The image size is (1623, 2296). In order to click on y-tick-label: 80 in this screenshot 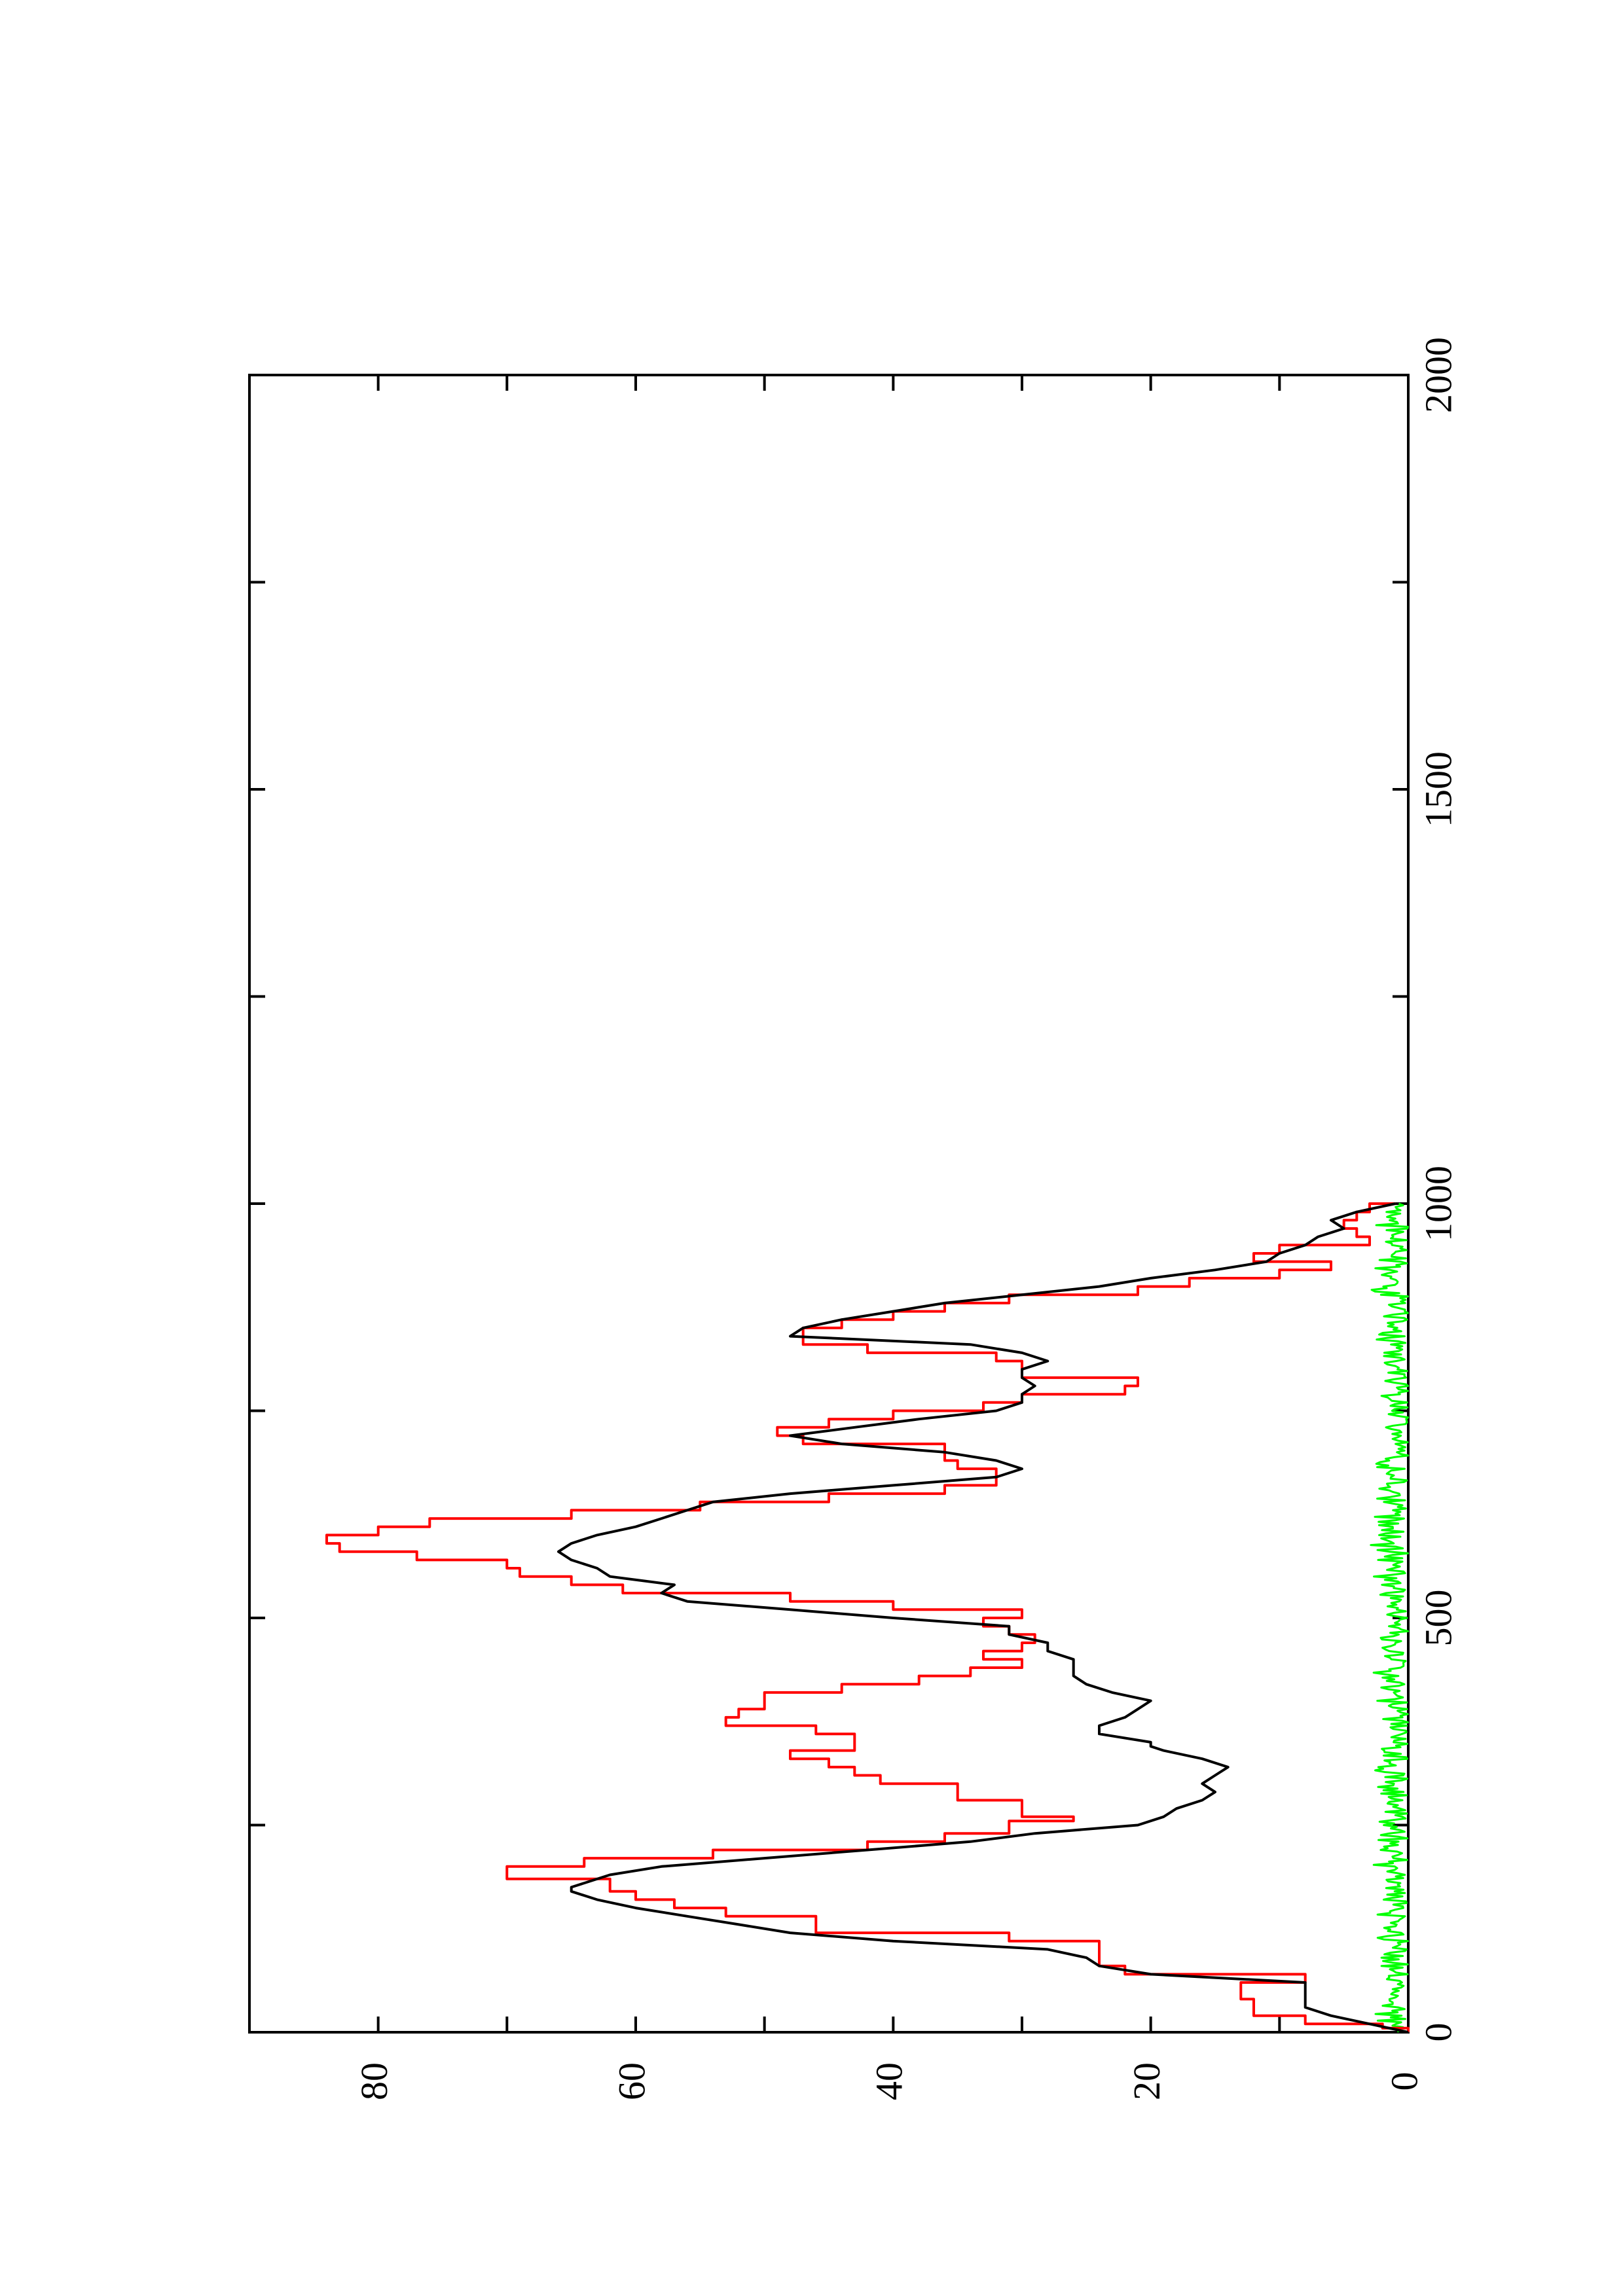, I will do `click(374, 2081)`.